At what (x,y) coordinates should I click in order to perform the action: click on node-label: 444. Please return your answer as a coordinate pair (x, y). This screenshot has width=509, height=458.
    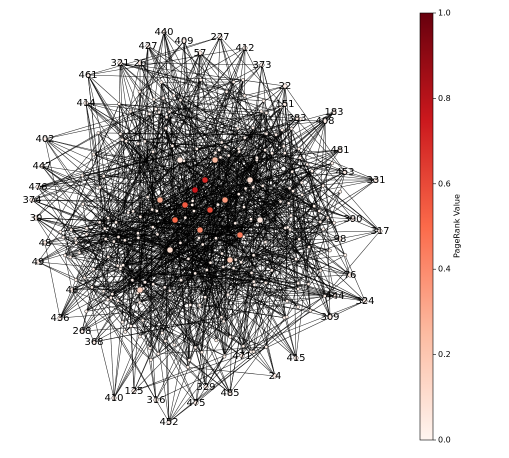
    Looking at the image, I should click on (334, 296).